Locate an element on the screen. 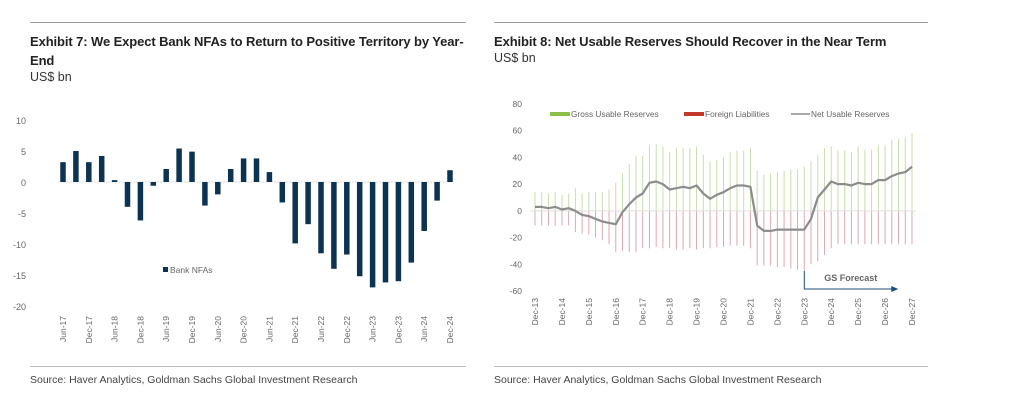 The image size is (1018, 416). legend-label-gross: Gross Usable Reserves is located at coordinates (615, 114).